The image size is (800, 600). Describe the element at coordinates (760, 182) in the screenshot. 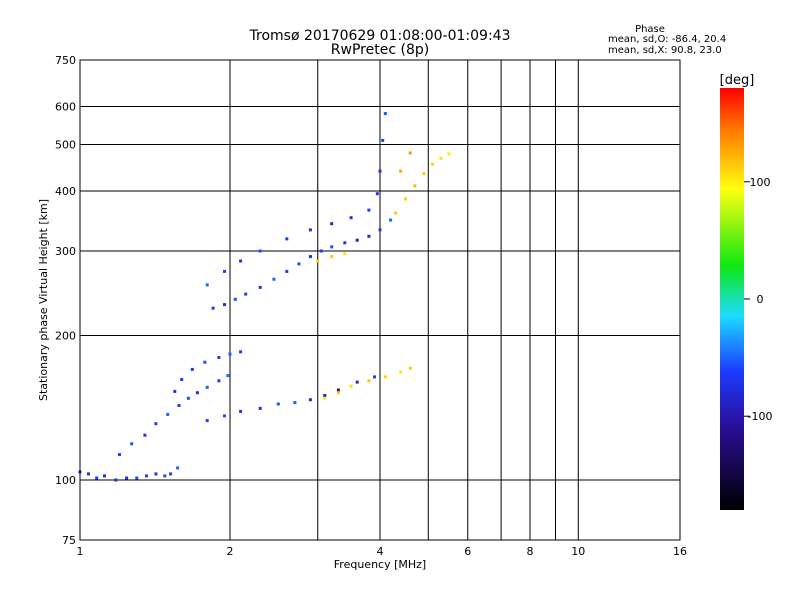

I see `colorbar-tick-label: 100` at that location.